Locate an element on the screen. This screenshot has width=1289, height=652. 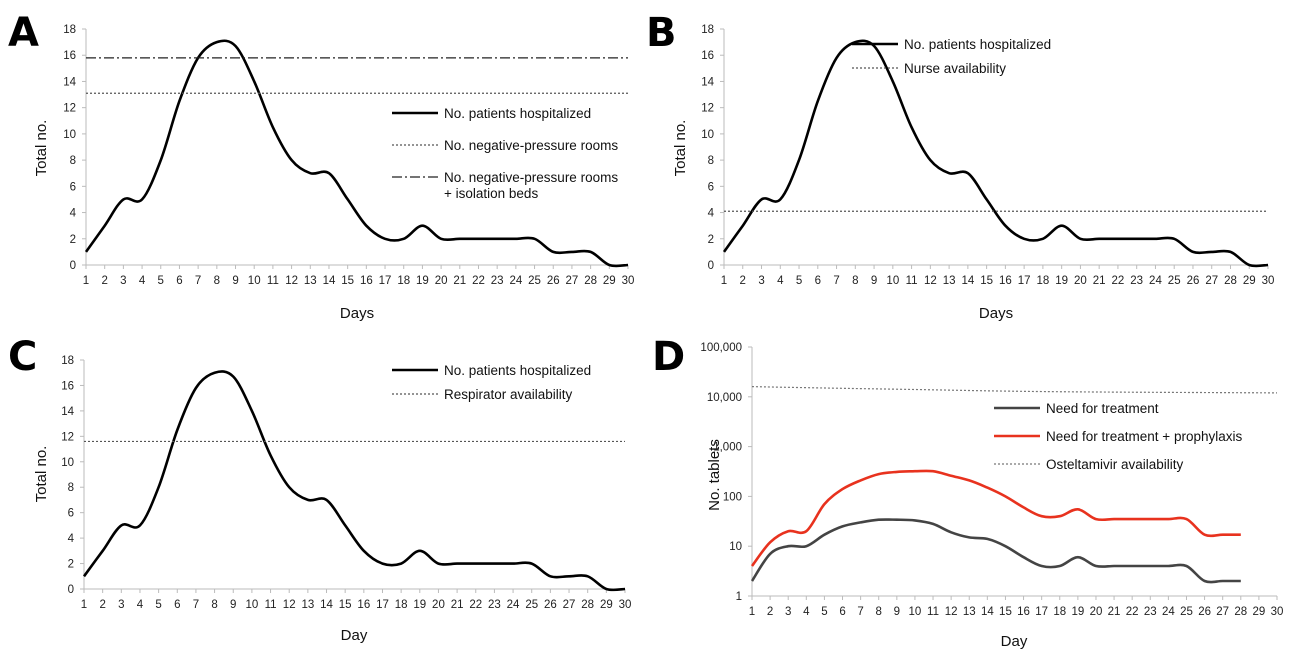
x-tick-label-a: 2 is located at coordinates (104, 281).